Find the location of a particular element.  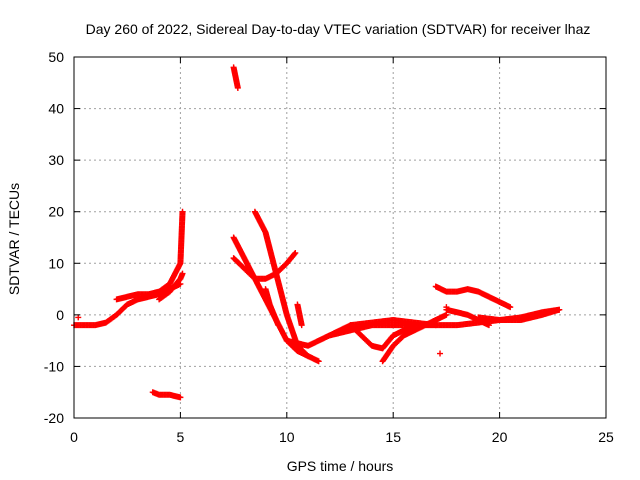

series-arc-c is located at coordinates (281, 283).